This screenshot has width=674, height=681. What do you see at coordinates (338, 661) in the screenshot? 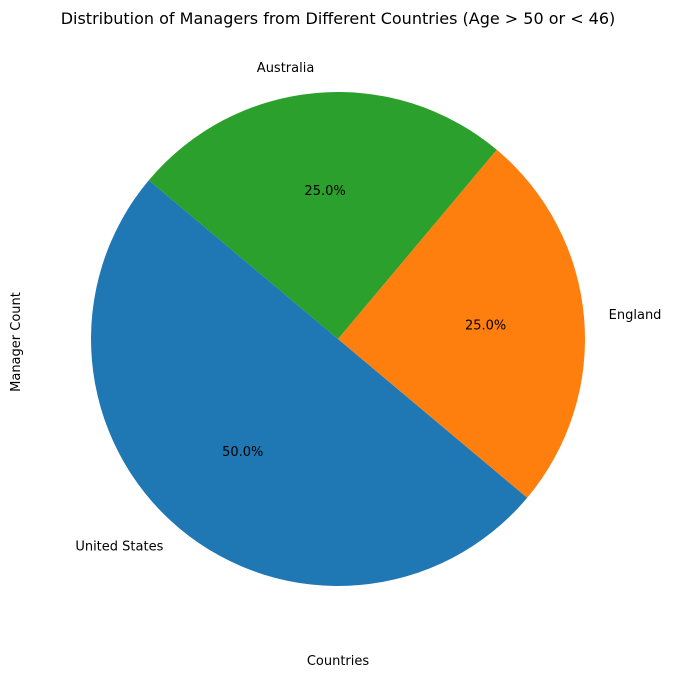
I see `x-axis-label: Countries` at bounding box center [338, 661].